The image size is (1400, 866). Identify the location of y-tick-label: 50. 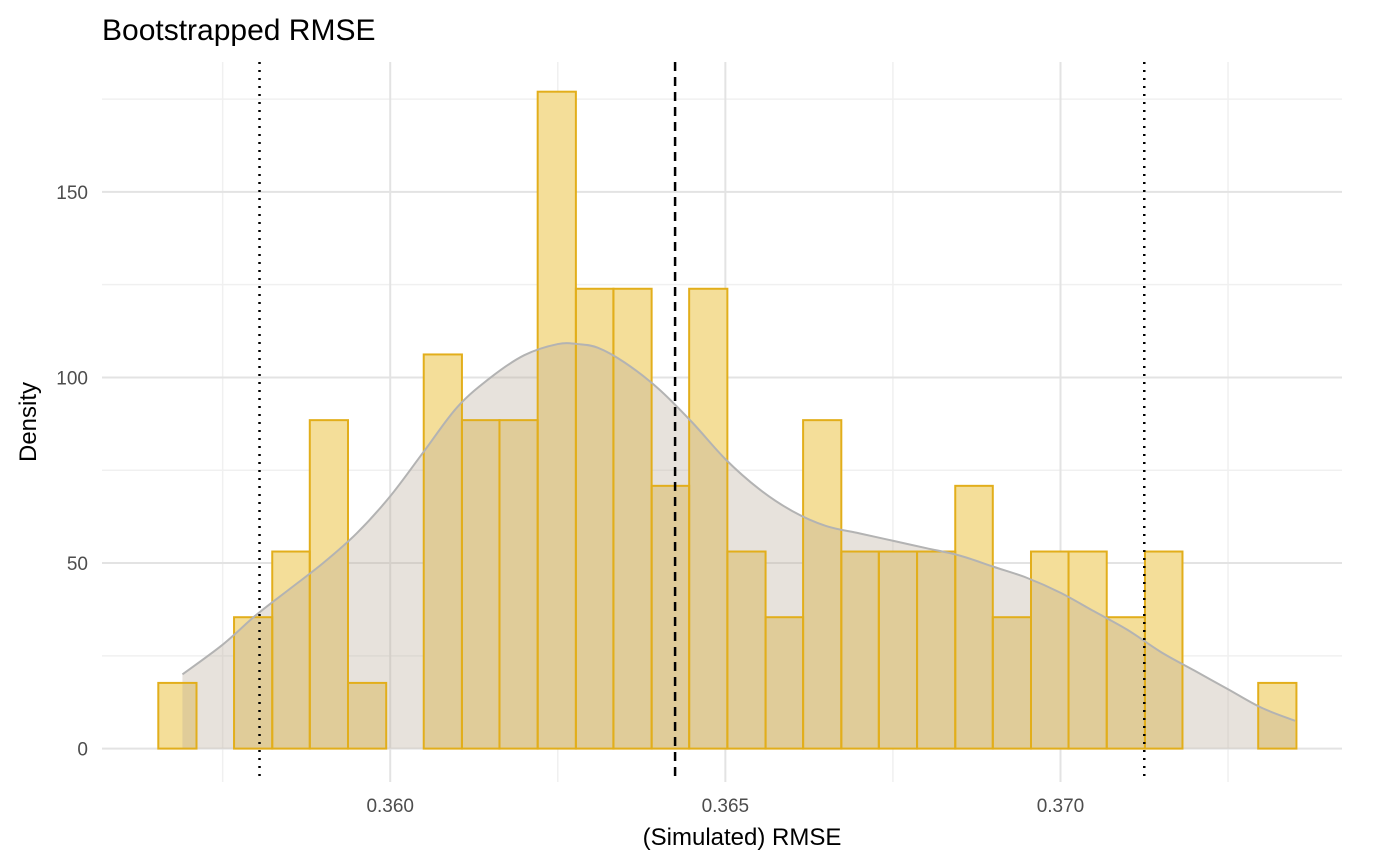
(77, 564).